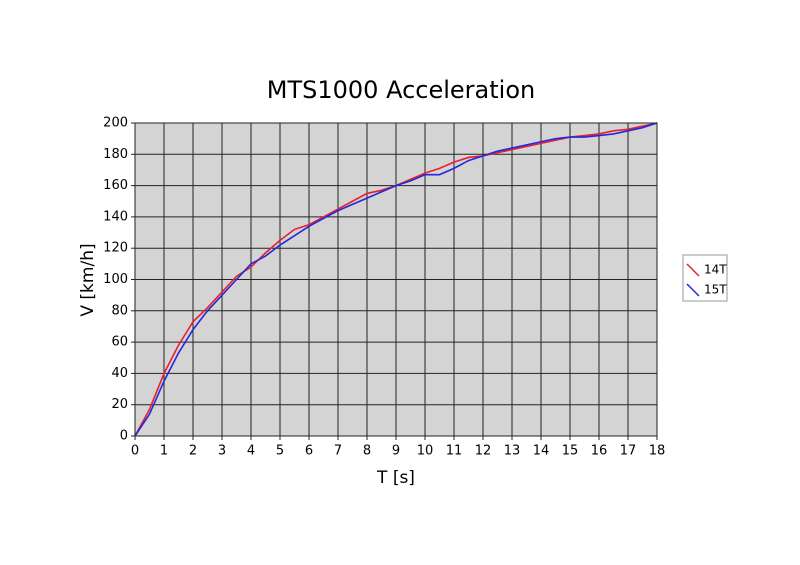  Describe the element at coordinates (124, 436) in the screenshot. I see `y-tick-label: 0` at that location.